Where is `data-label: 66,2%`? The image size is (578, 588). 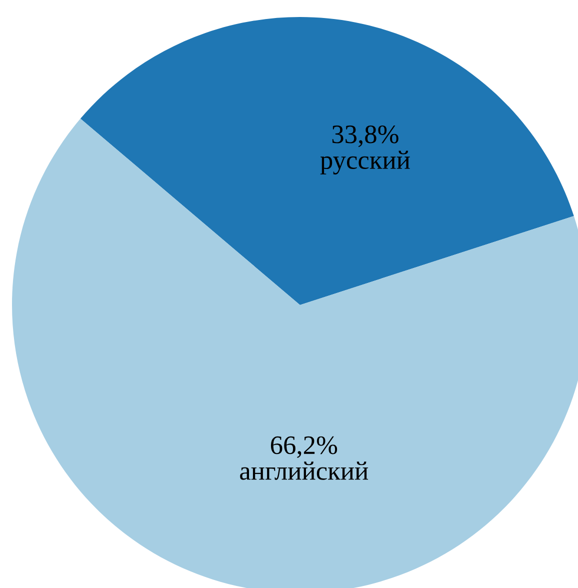
data-label: 66,2% is located at coordinates (304, 447).